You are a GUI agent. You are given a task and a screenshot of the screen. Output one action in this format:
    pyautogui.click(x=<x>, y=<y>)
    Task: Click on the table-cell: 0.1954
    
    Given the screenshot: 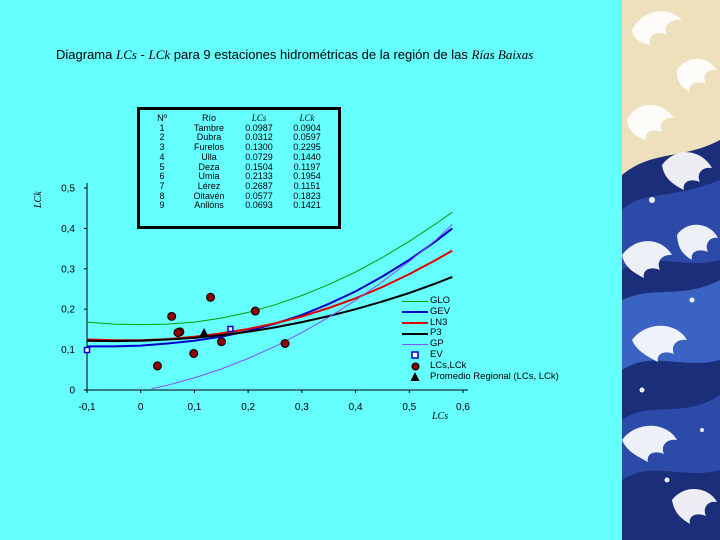 What is the action you would take?
    pyautogui.click(x=307, y=176)
    